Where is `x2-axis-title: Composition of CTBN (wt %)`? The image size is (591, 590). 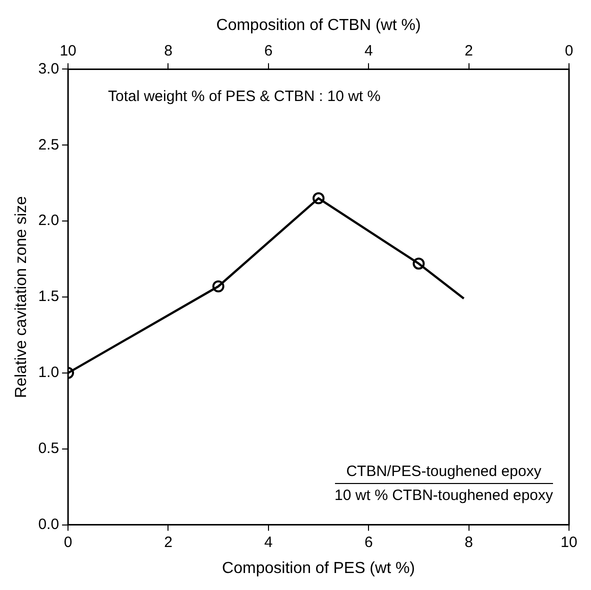 x2-axis-title: Composition of CTBN (wt %) is located at coordinates (318, 25).